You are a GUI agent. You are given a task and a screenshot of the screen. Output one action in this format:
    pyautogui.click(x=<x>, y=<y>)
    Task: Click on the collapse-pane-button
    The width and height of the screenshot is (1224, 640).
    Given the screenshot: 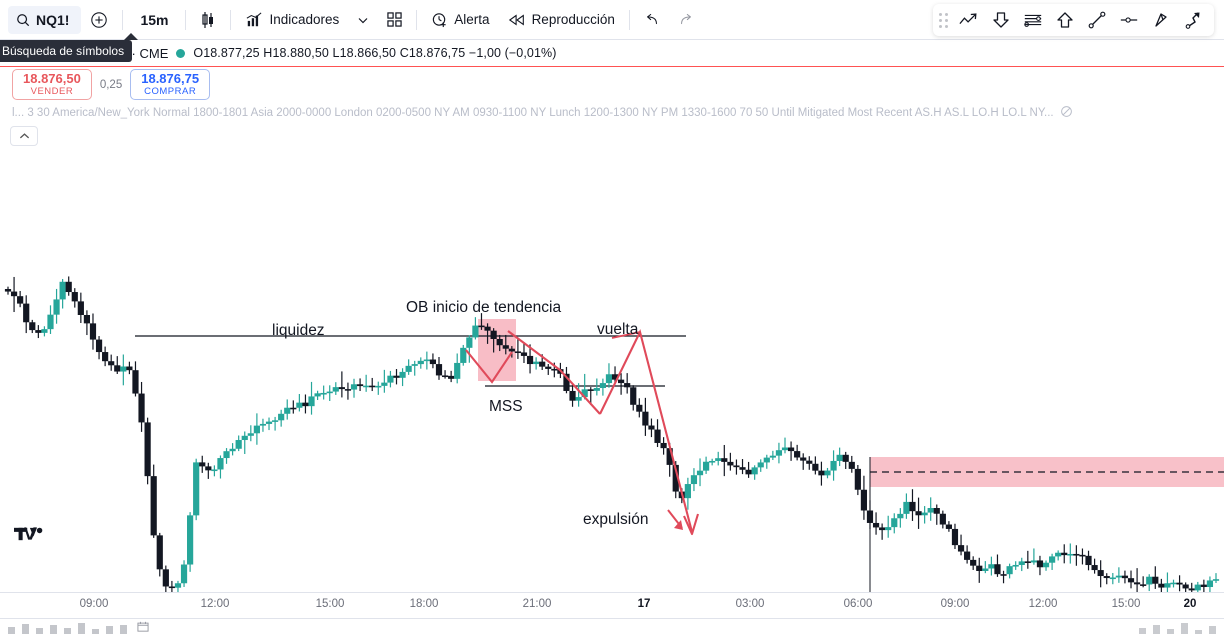 What is the action you would take?
    pyautogui.click(x=24, y=136)
    